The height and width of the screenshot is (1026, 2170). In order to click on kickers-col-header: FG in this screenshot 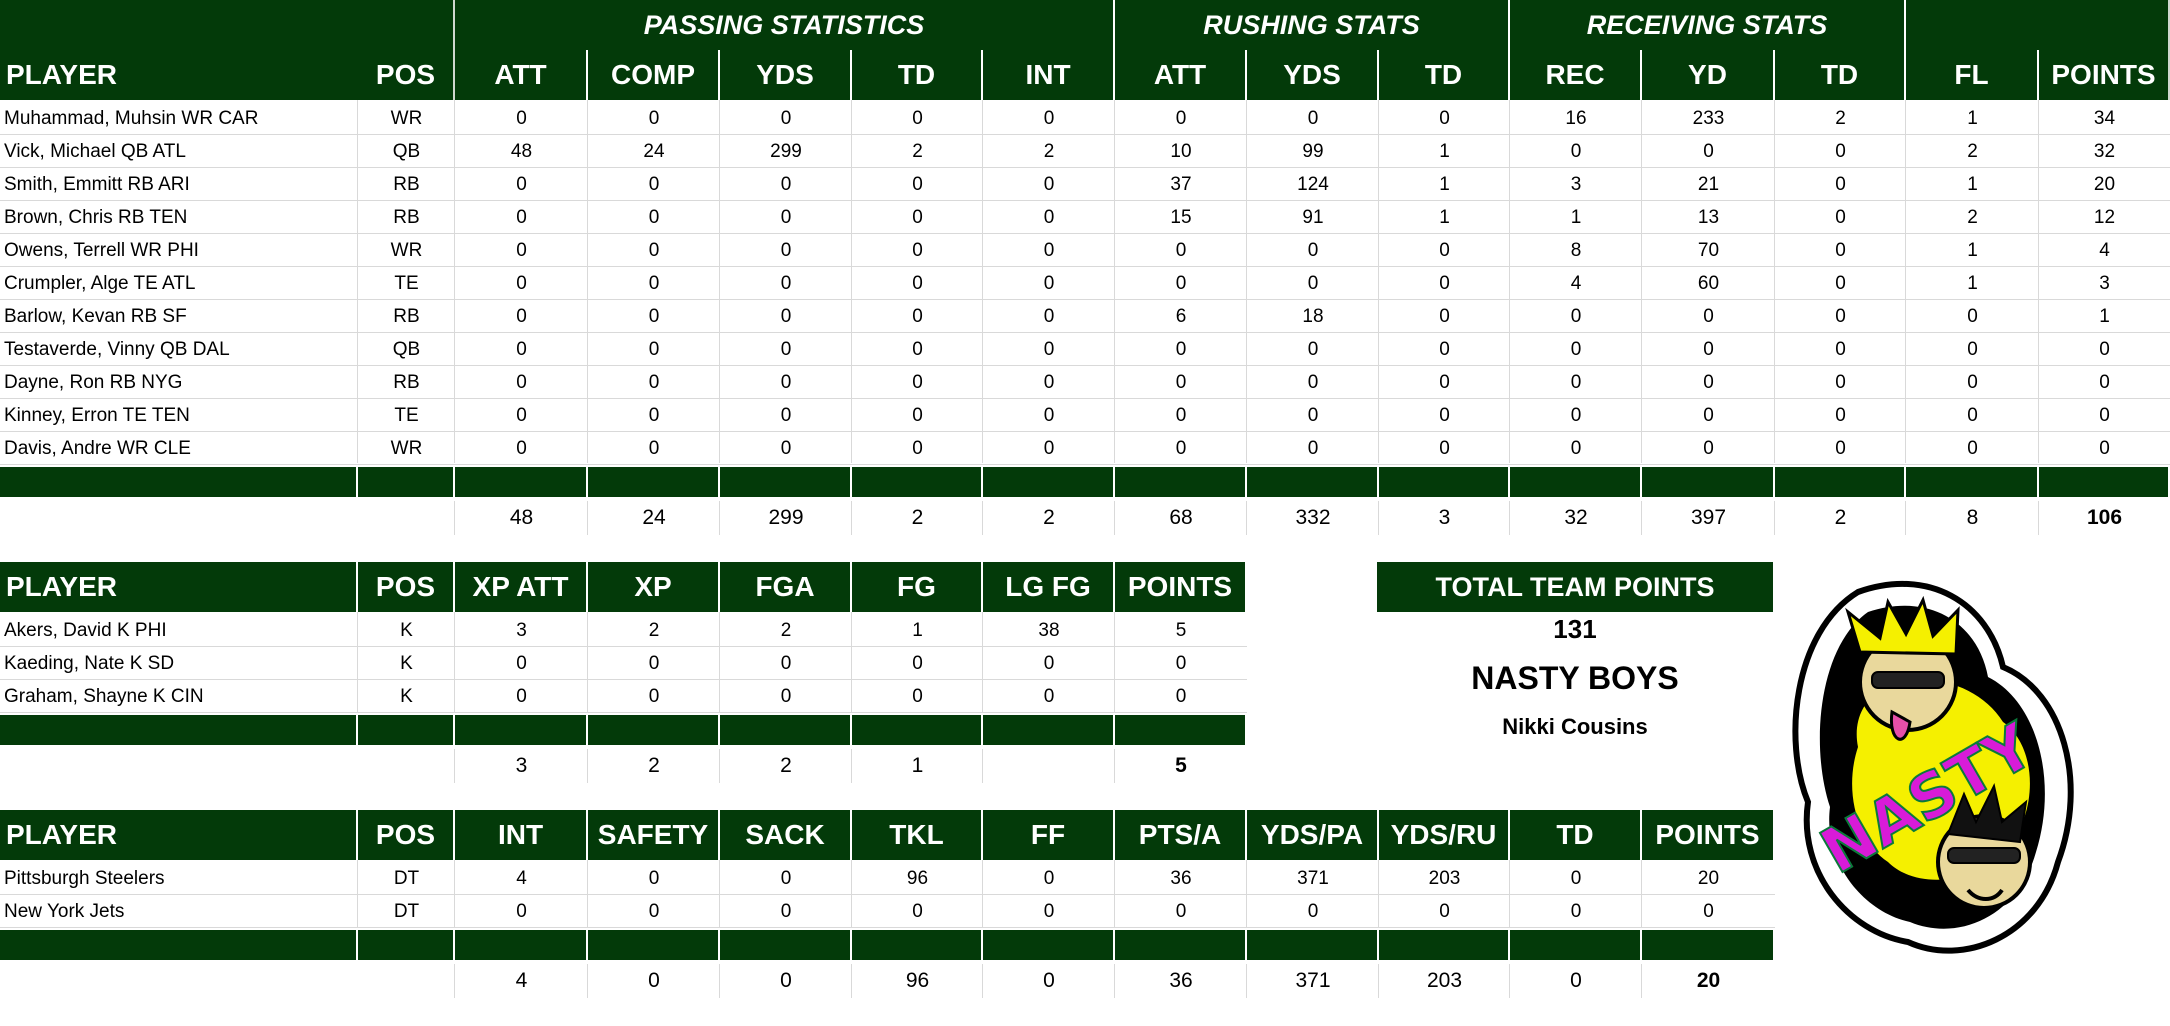, I will do `click(916, 587)`.